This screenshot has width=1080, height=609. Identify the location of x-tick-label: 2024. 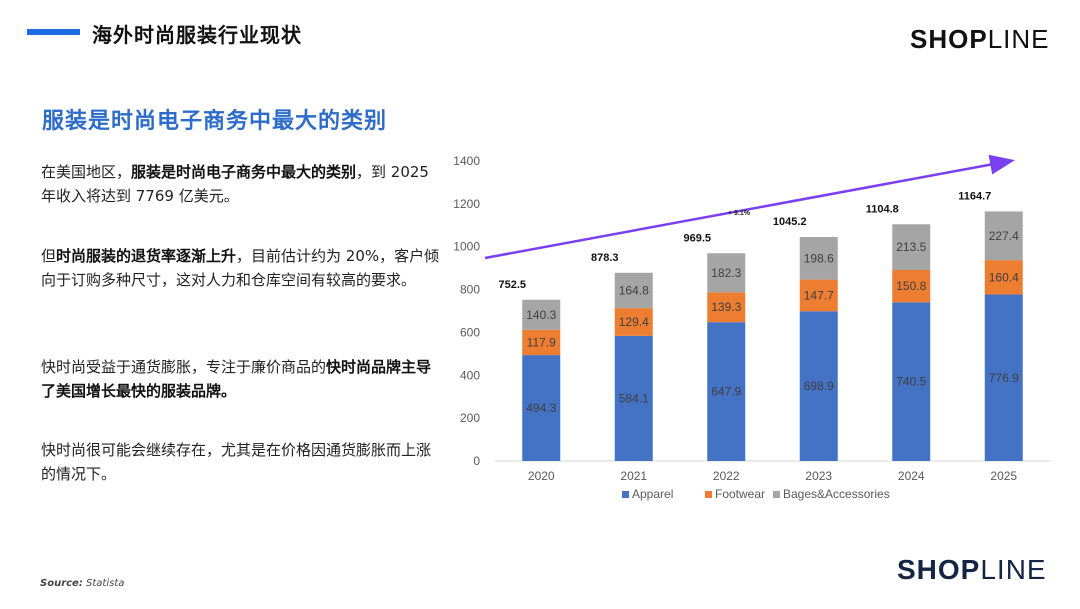
(911, 476).